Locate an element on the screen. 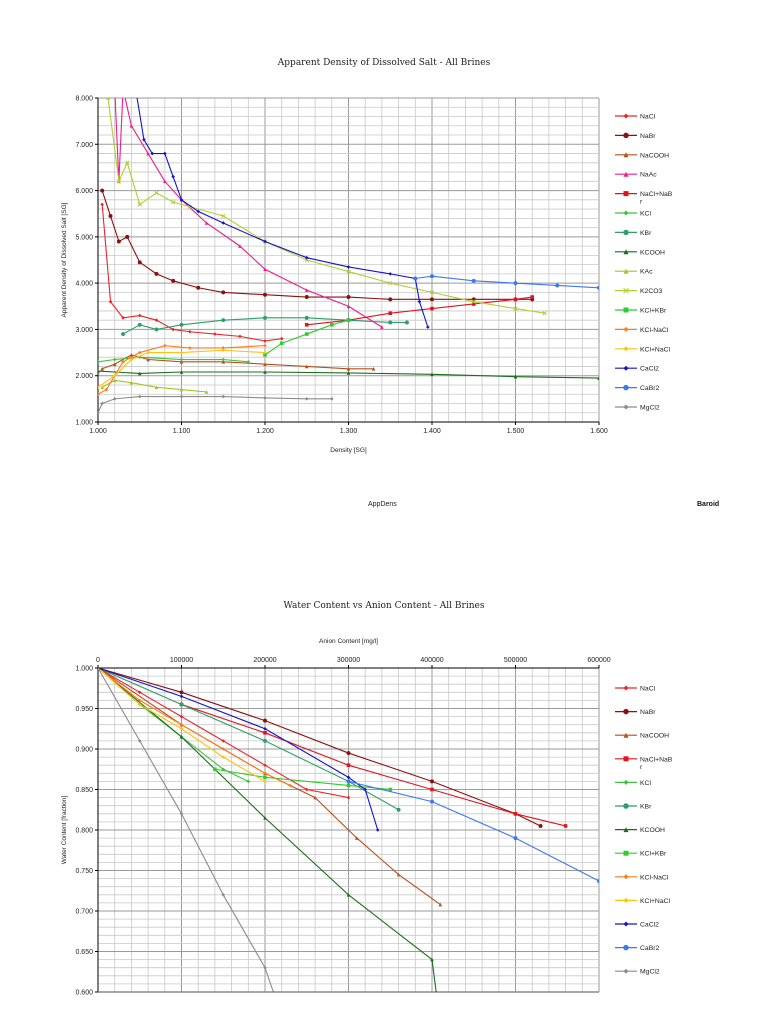  legend-label: K2CO3 is located at coordinates (651, 291).